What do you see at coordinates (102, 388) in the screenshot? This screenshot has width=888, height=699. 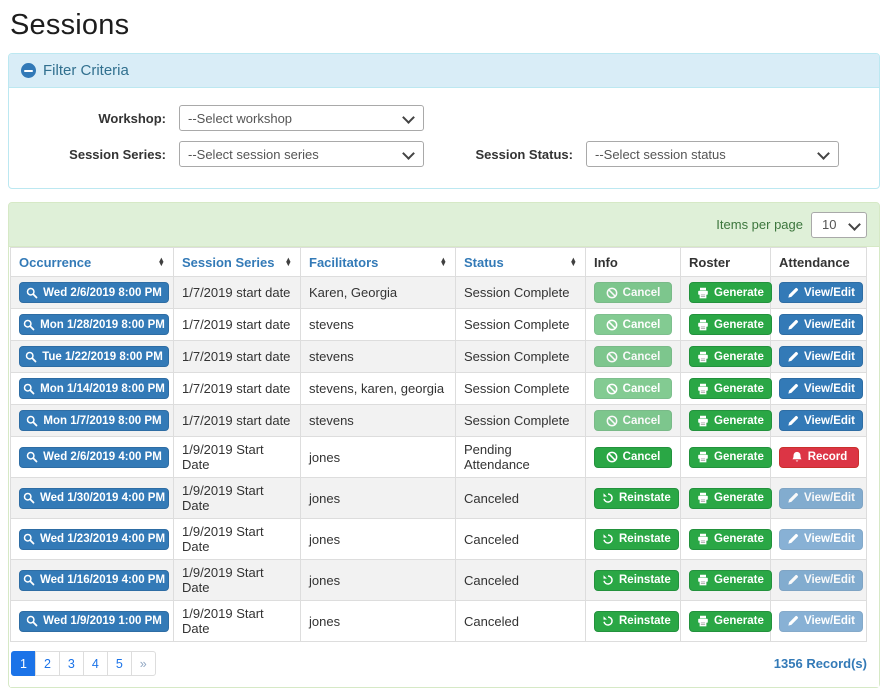 I see `occurrence-label: Mon 1/14/2019 8:00 PM` at bounding box center [102, 388].